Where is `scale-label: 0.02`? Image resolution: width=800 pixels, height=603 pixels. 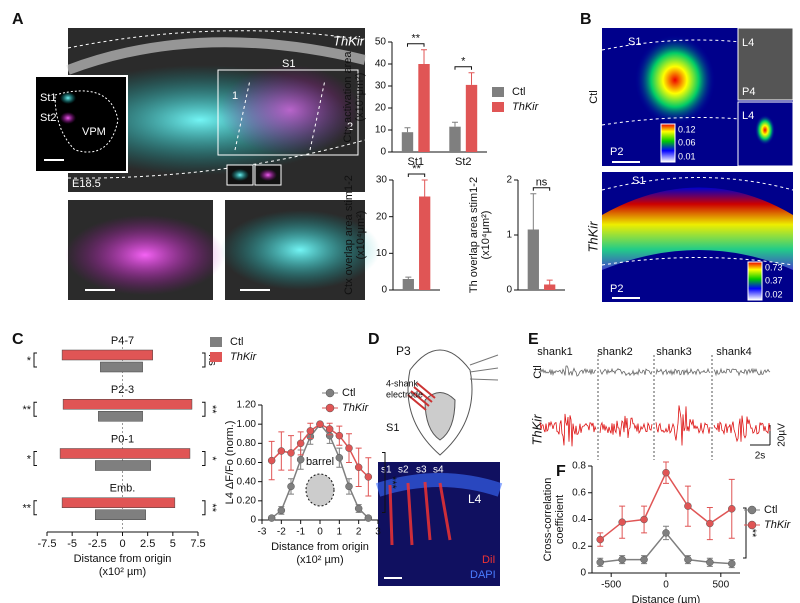 scale-label: 0.02 is located at coordinates (774, 294).